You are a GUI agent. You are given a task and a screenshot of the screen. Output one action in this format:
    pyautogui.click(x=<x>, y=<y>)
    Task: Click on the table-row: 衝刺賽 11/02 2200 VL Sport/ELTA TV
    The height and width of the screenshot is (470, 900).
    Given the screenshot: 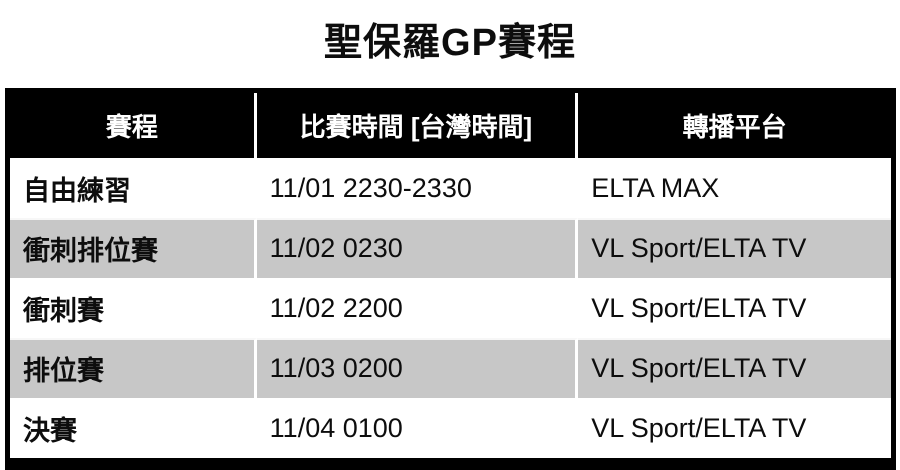 What is the action you would take?
    pyautogui.click(x=450, y=307)
    